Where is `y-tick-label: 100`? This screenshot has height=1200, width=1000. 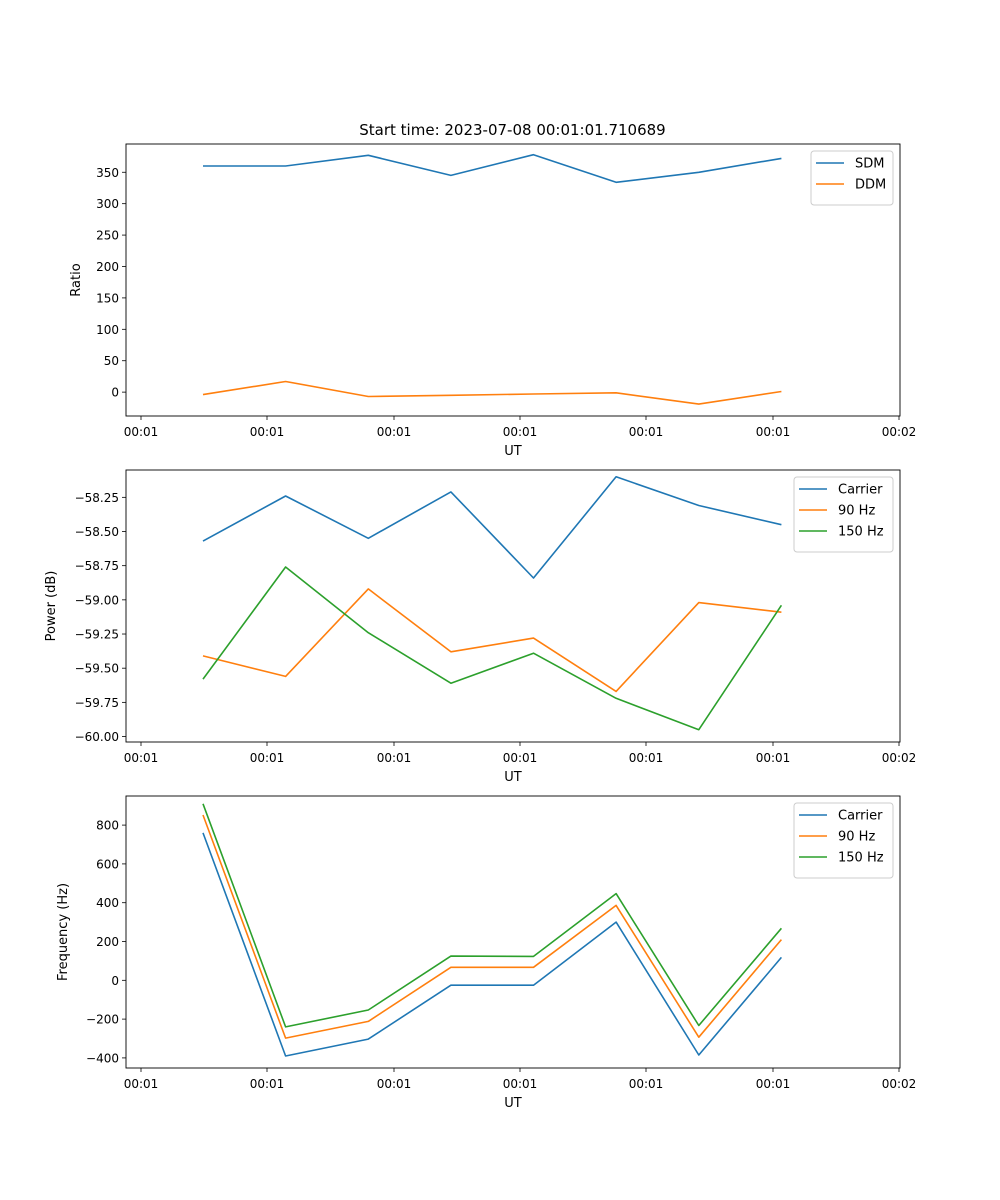
y-tick-label: 100 is located at coordinates (107, 330).